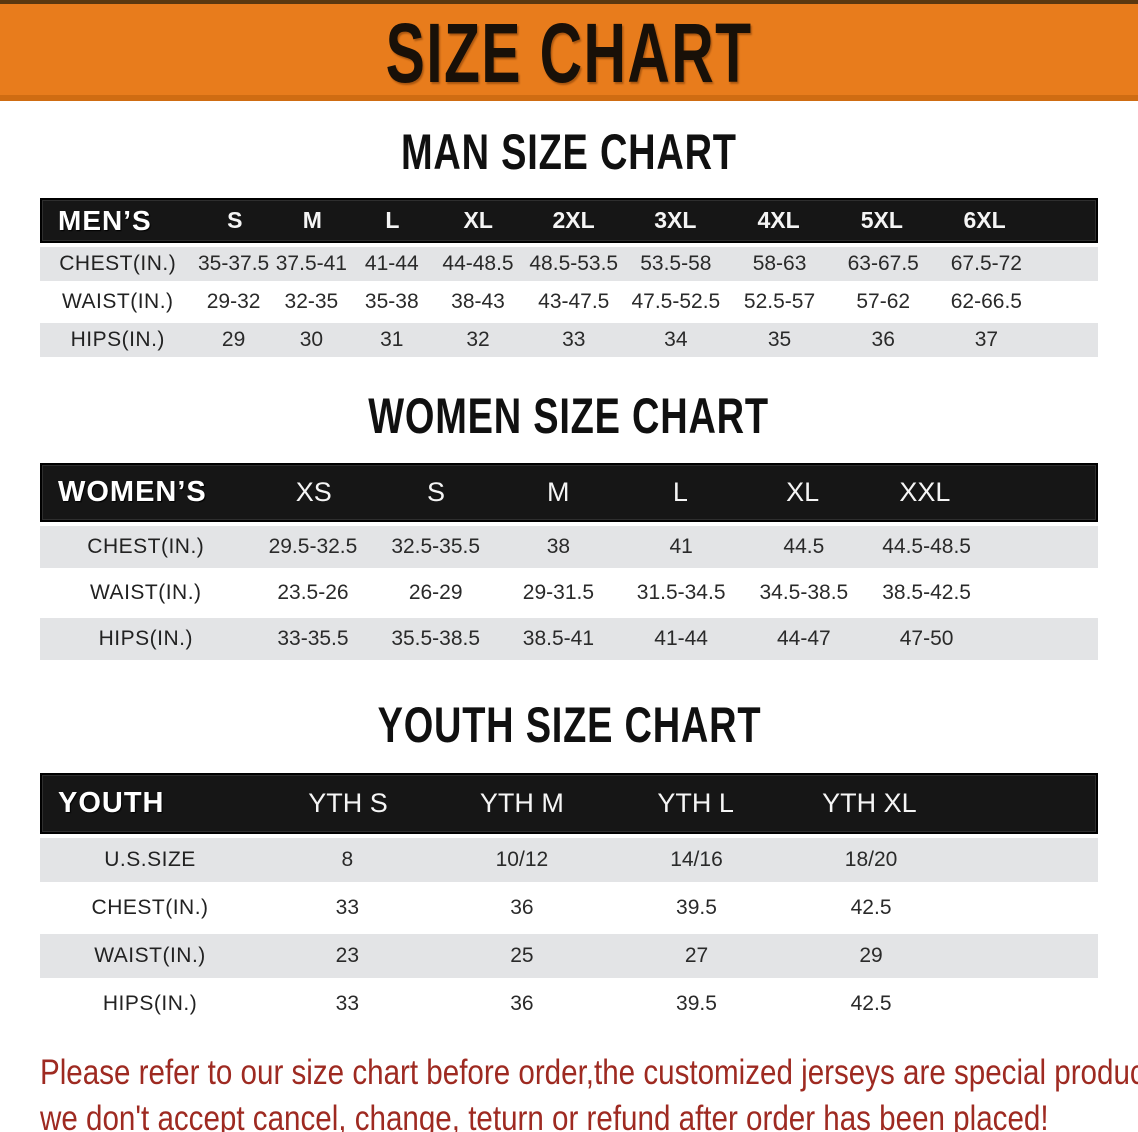 This screenshot has width=1138, height=1132. Describe the element at coordinates (392, 339) in the screenshot. I see `value-cell: 31` at that location.